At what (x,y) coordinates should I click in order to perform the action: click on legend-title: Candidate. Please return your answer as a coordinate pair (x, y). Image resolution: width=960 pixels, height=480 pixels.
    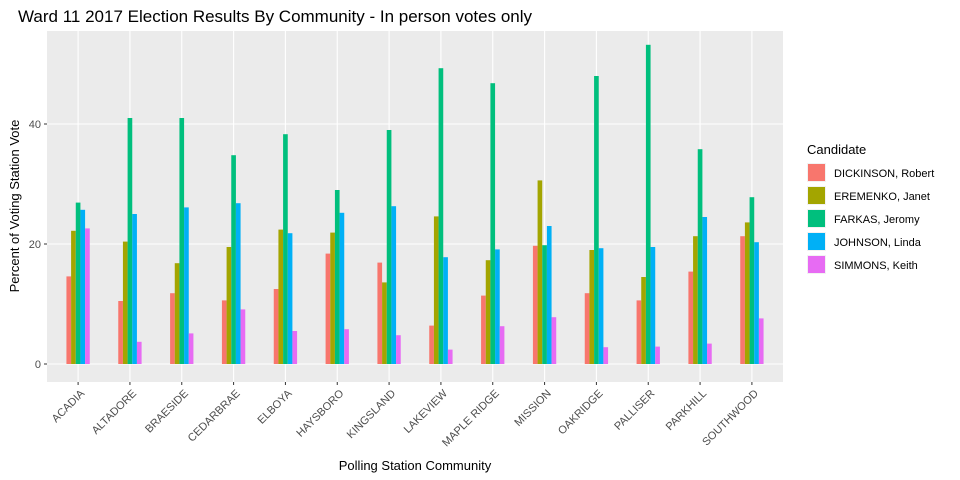
    Looking at the image, I should click on (836, 149).